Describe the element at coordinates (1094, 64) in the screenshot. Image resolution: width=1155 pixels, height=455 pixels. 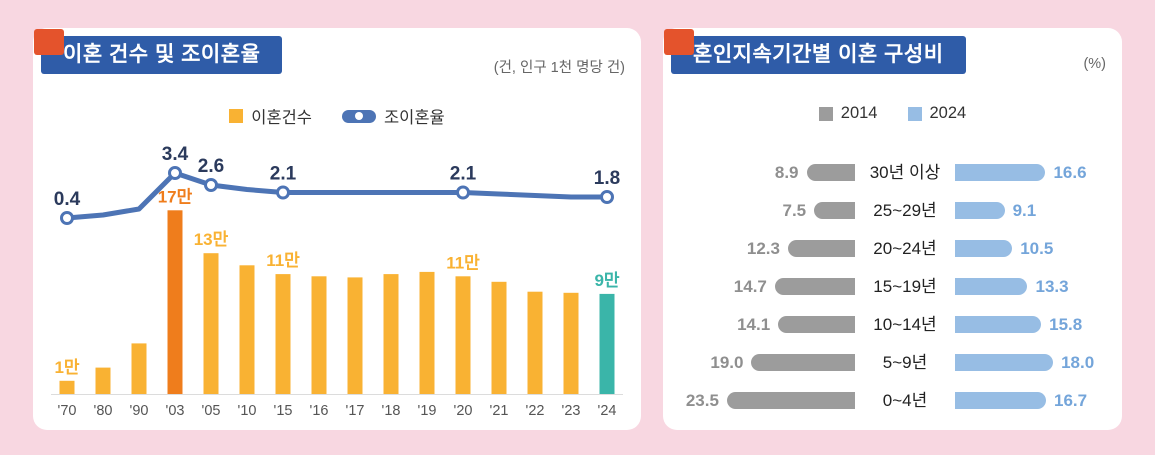
I see `right-unit-note: (%)` at that location.